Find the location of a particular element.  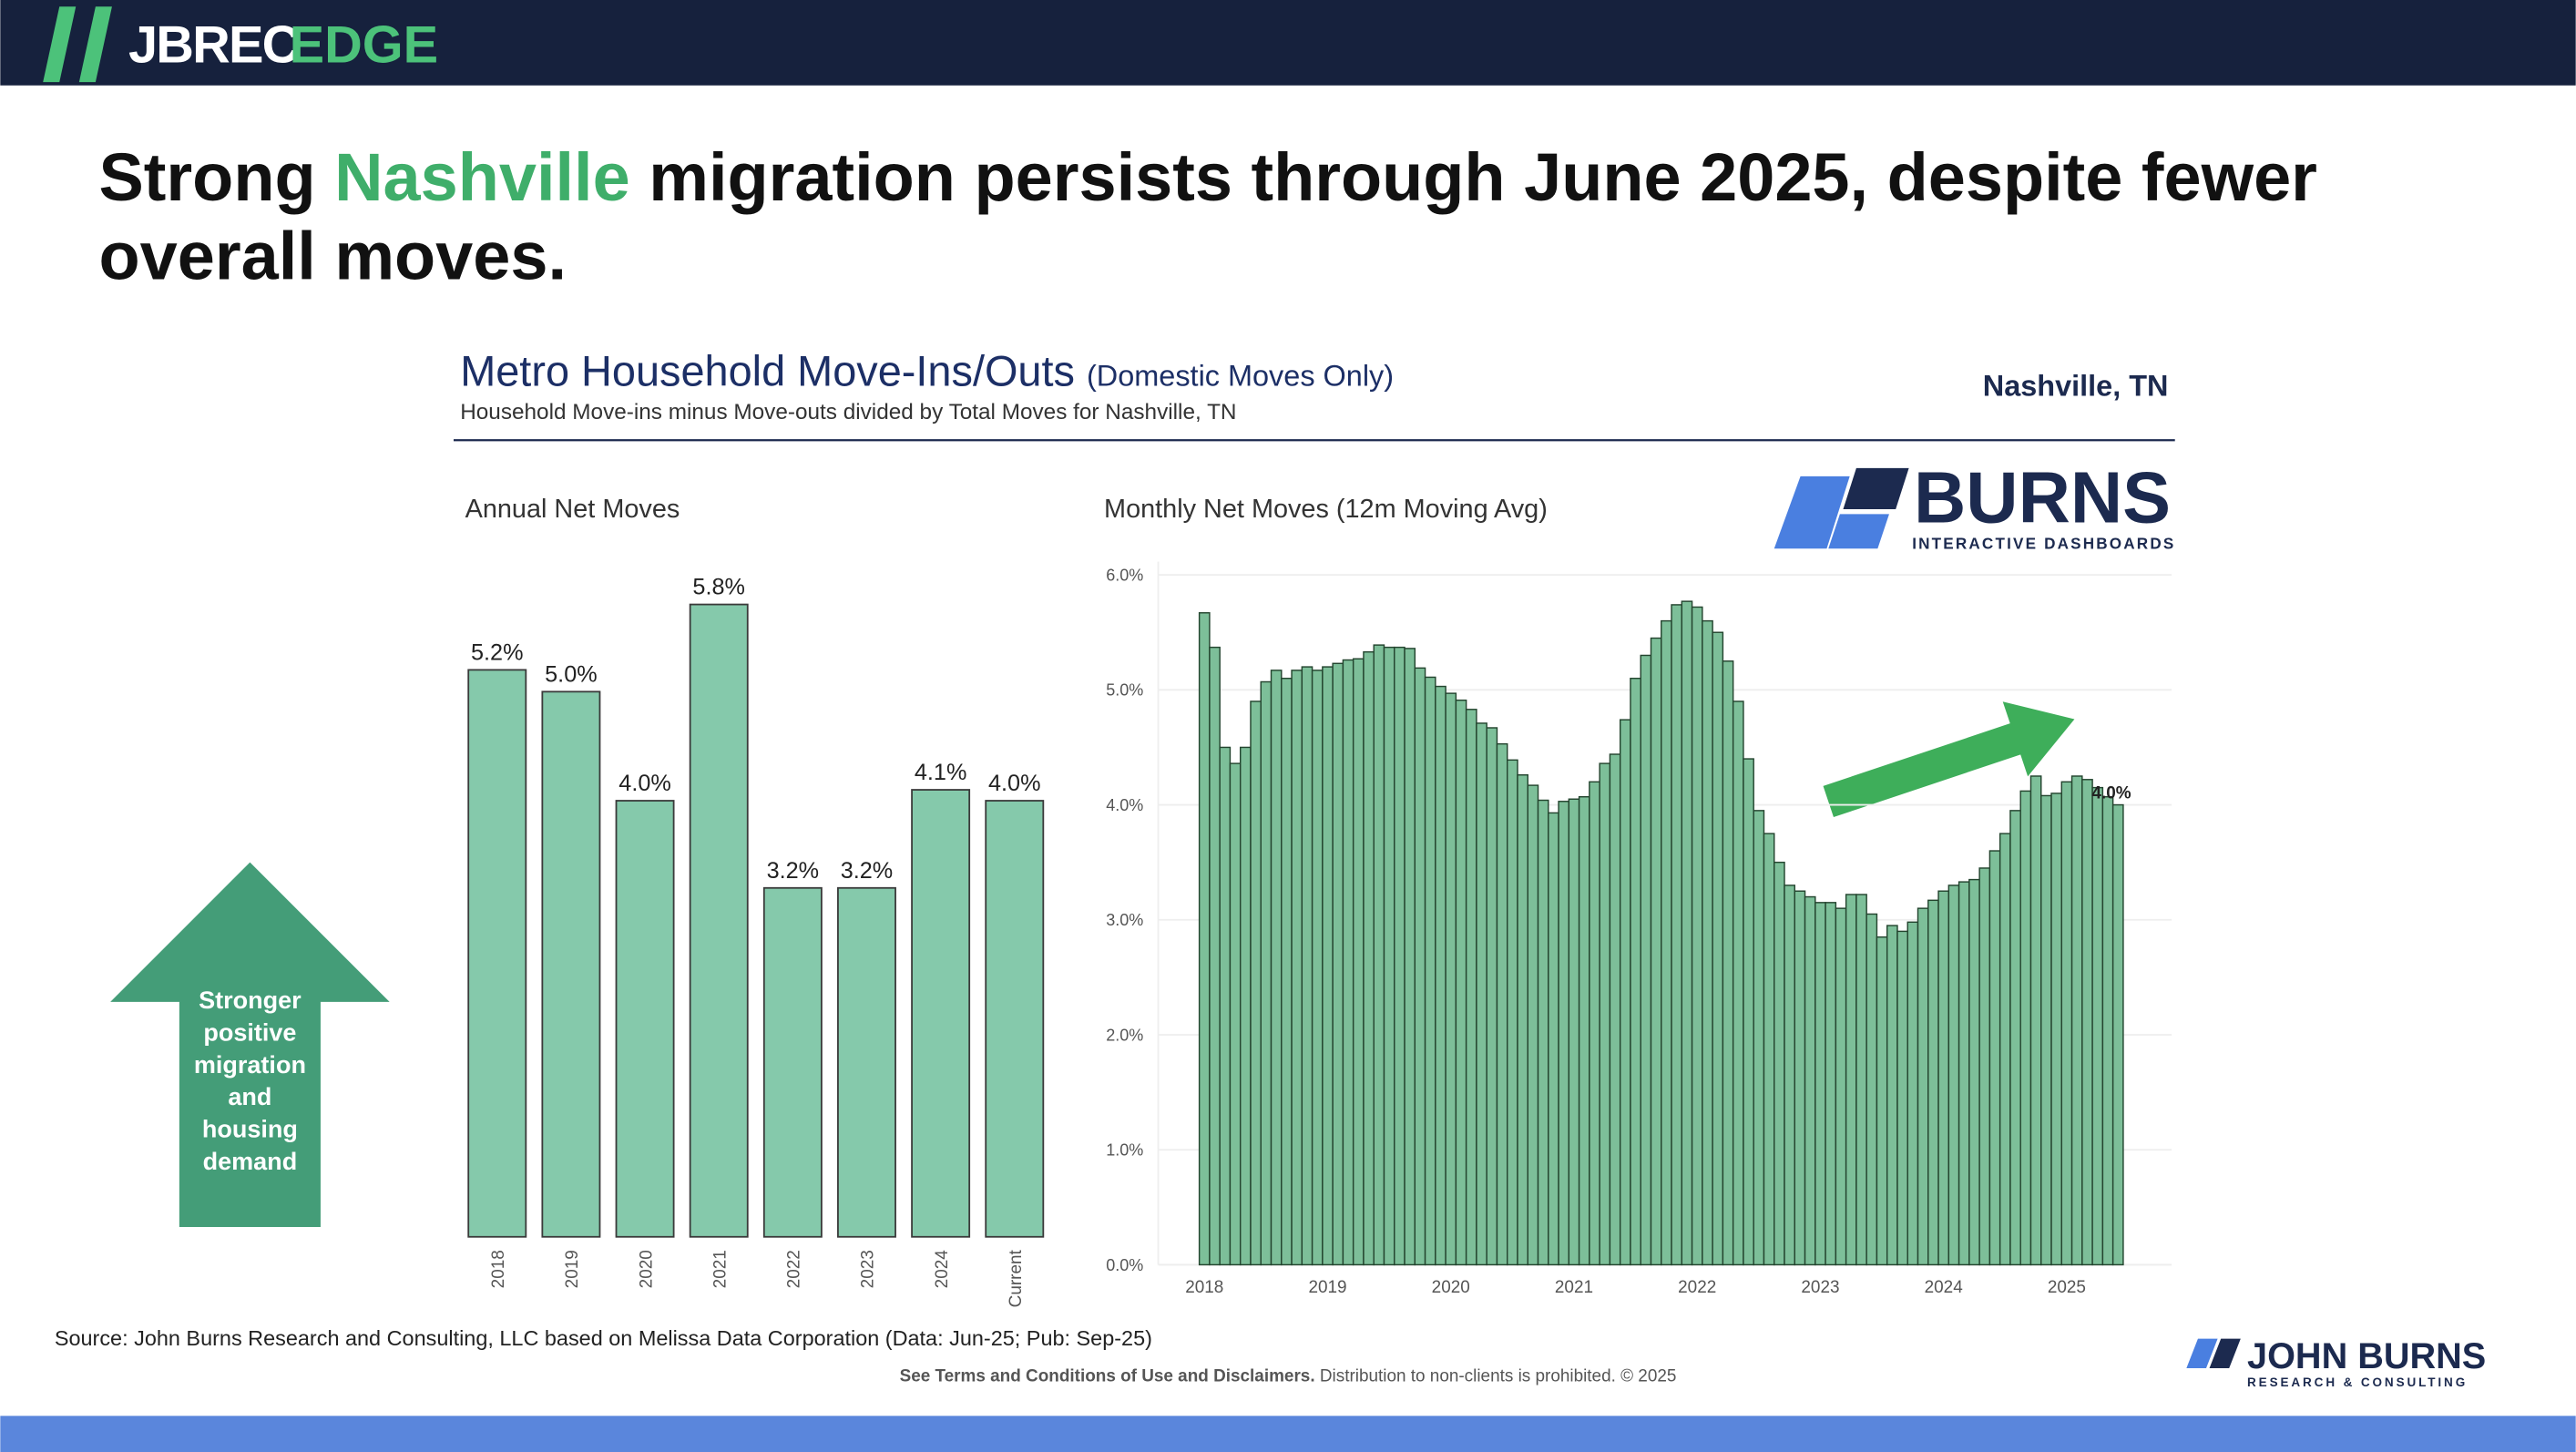

chart-title: Monthly Net Moves (12m Moving Avg) is located at coordinates (1326, 509).